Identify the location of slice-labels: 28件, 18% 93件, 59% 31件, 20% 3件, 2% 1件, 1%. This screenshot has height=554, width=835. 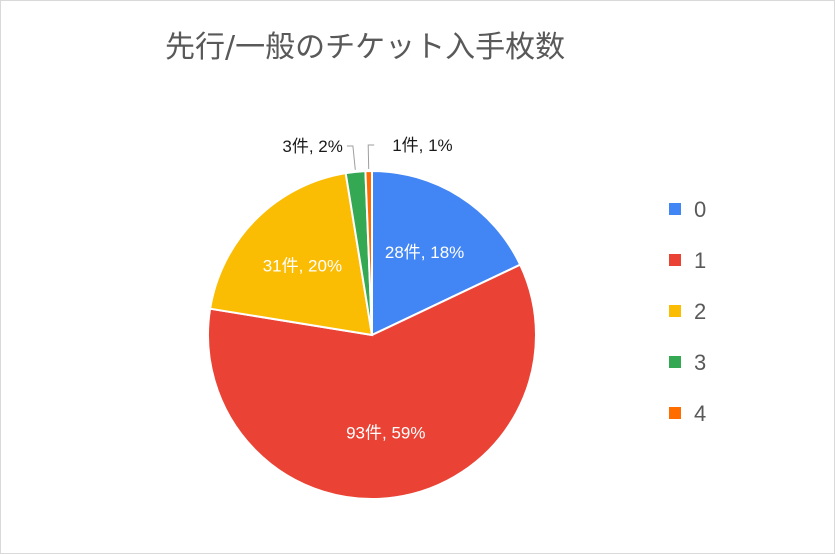
(364, 289).